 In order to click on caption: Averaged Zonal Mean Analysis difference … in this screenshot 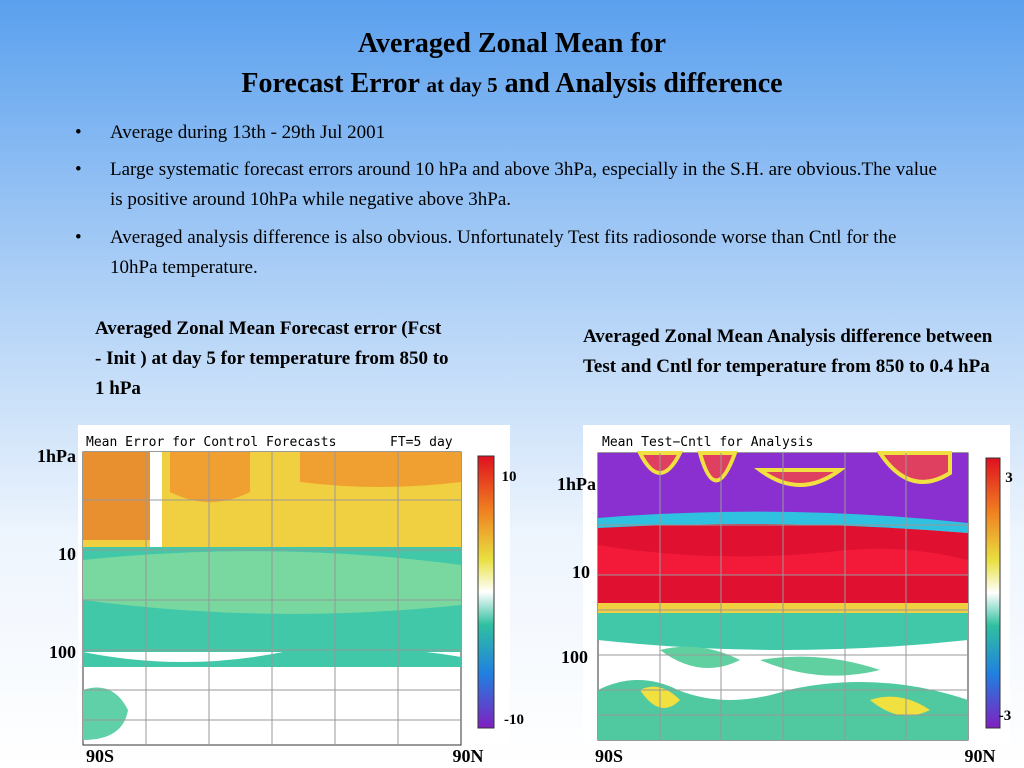, I will do `click(788, 351)`.